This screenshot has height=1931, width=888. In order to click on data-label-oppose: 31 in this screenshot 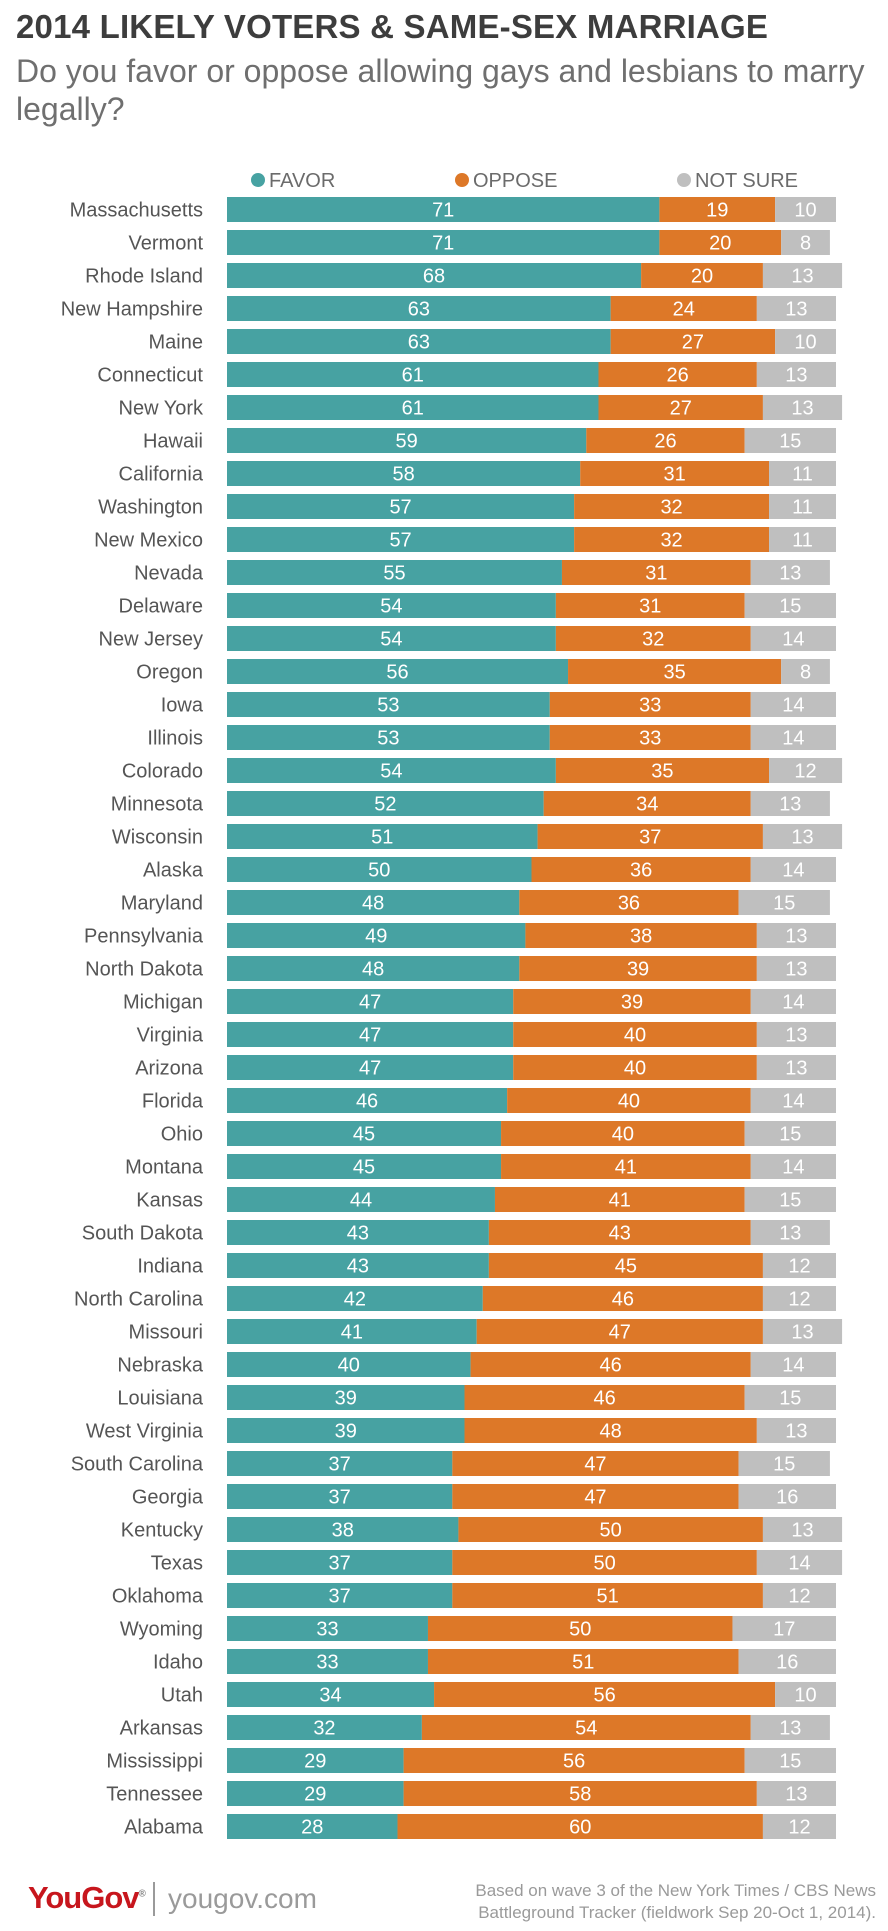, I will do `click(650, 607)`.